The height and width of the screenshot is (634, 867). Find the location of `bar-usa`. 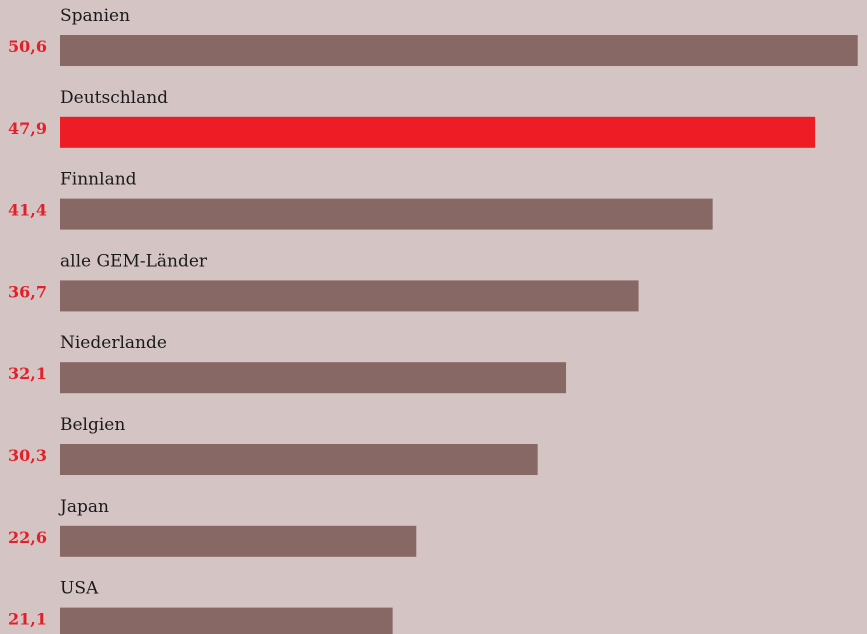

bar-usa is located at coordinates (226, 620).